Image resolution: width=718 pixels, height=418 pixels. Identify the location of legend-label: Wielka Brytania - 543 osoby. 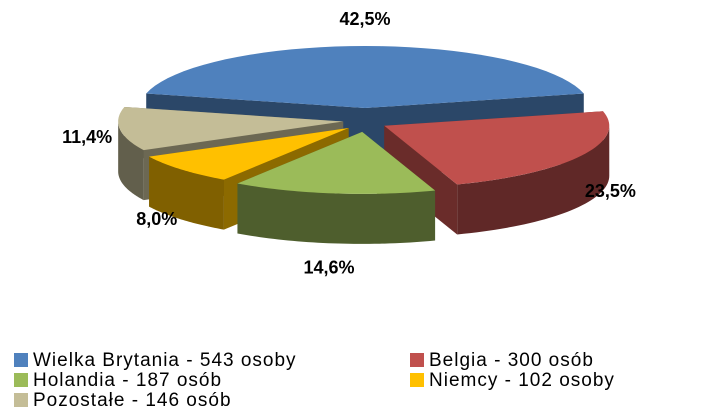
(165, 360).